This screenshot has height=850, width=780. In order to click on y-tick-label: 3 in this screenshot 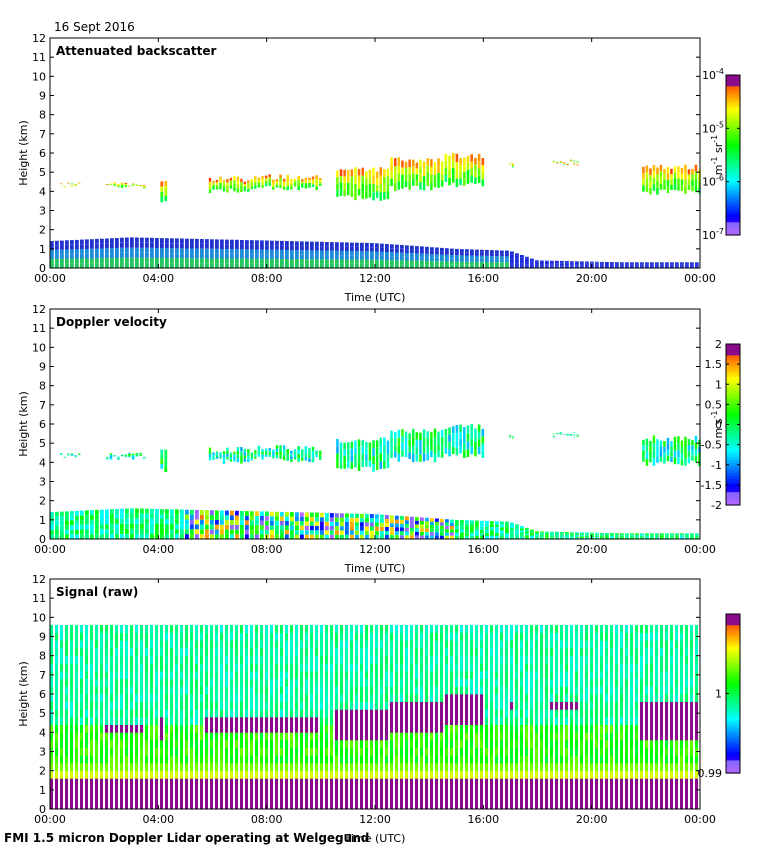, I will do `click(42, 482)`.